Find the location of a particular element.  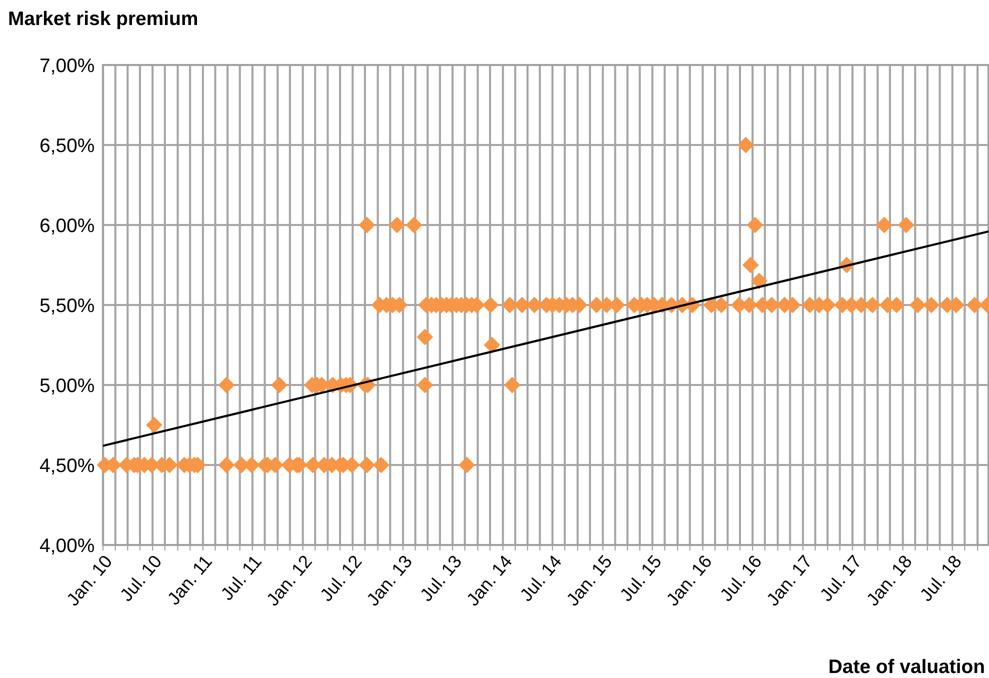

x-tick-label: Jul. 14 is located at coordinates (540, 578).